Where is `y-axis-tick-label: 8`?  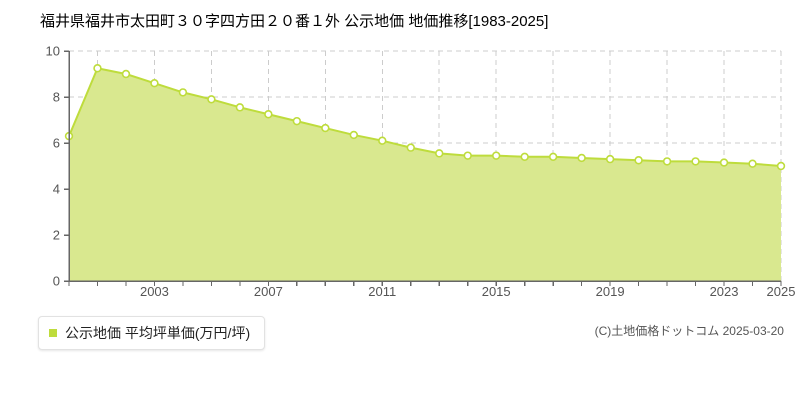
y-axis-tick-label: 8 is located at coordinates (56, 97).